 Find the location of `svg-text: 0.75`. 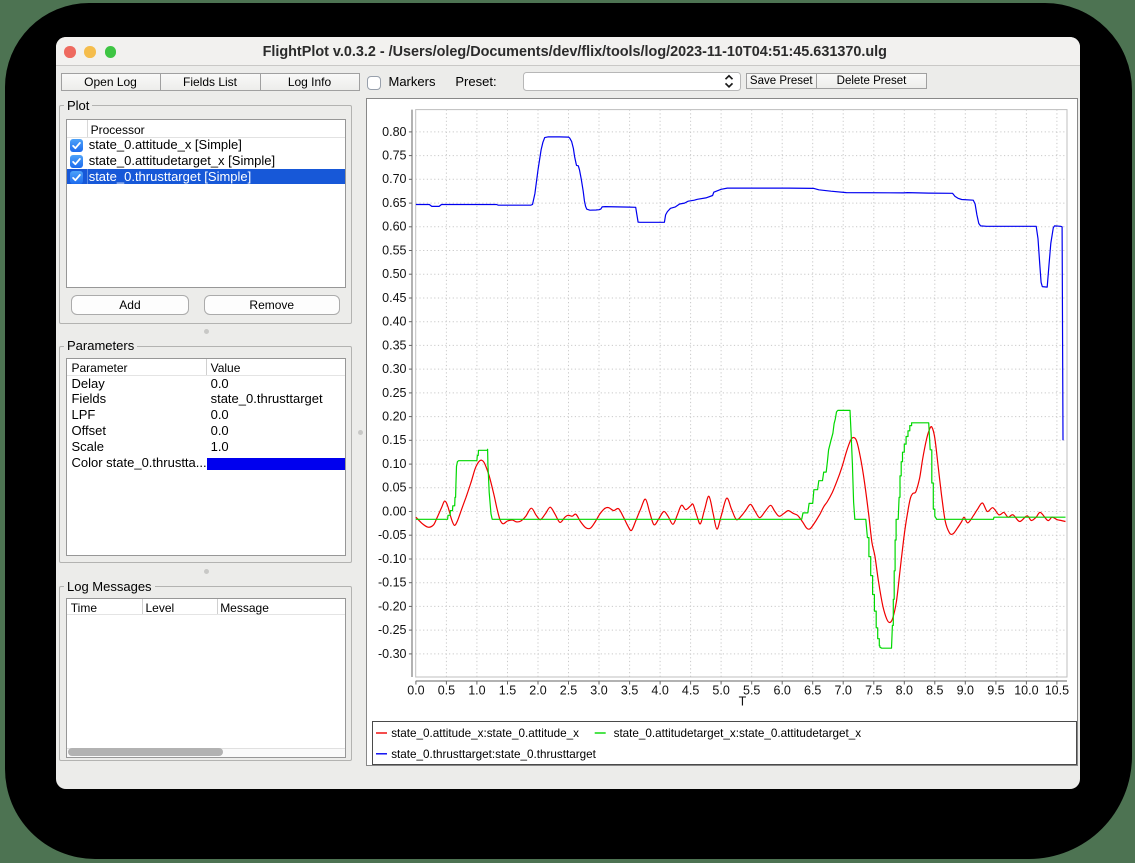

svg-text: 0.75 is located at coordinates (394, 156).